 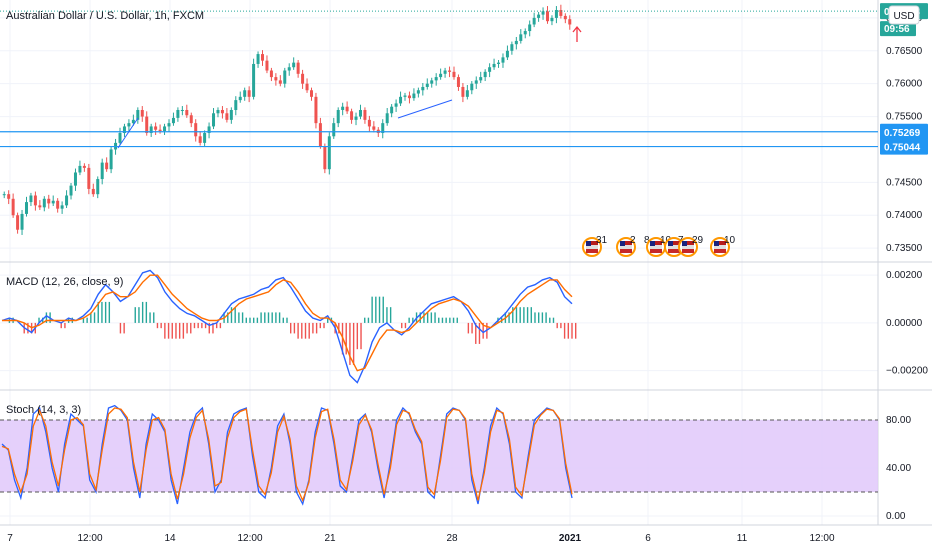 I want to click on stoch-lines, so click(x=287, y=455).